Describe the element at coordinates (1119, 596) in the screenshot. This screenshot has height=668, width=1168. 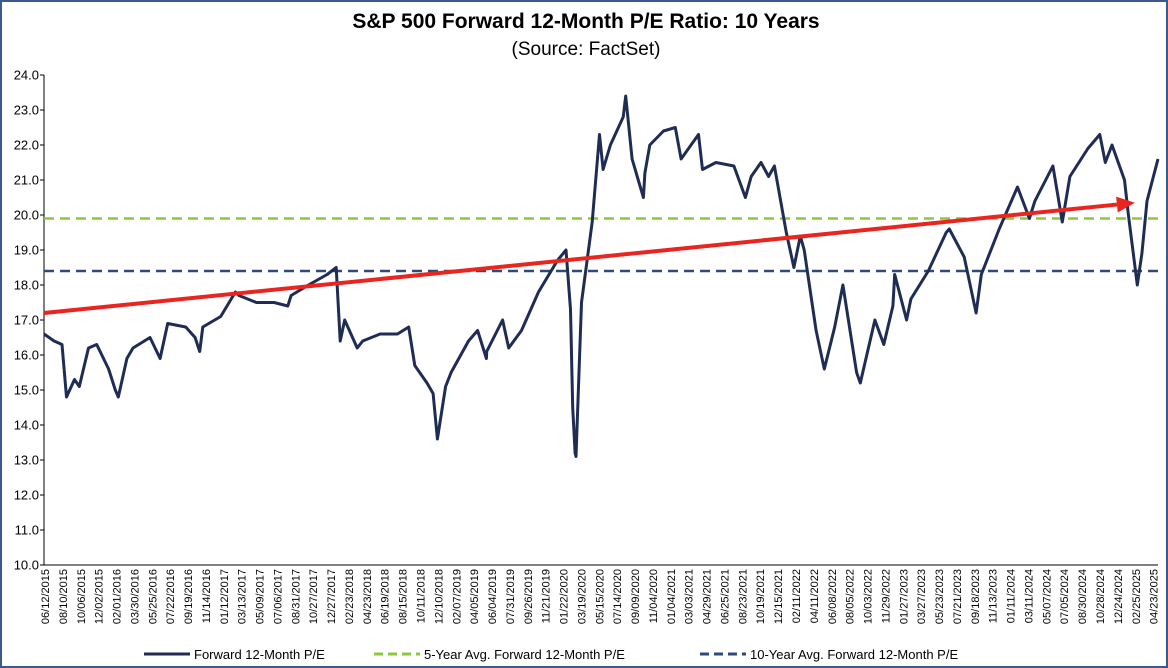
I see `x-tick-label: 12/24/2024` at that location.